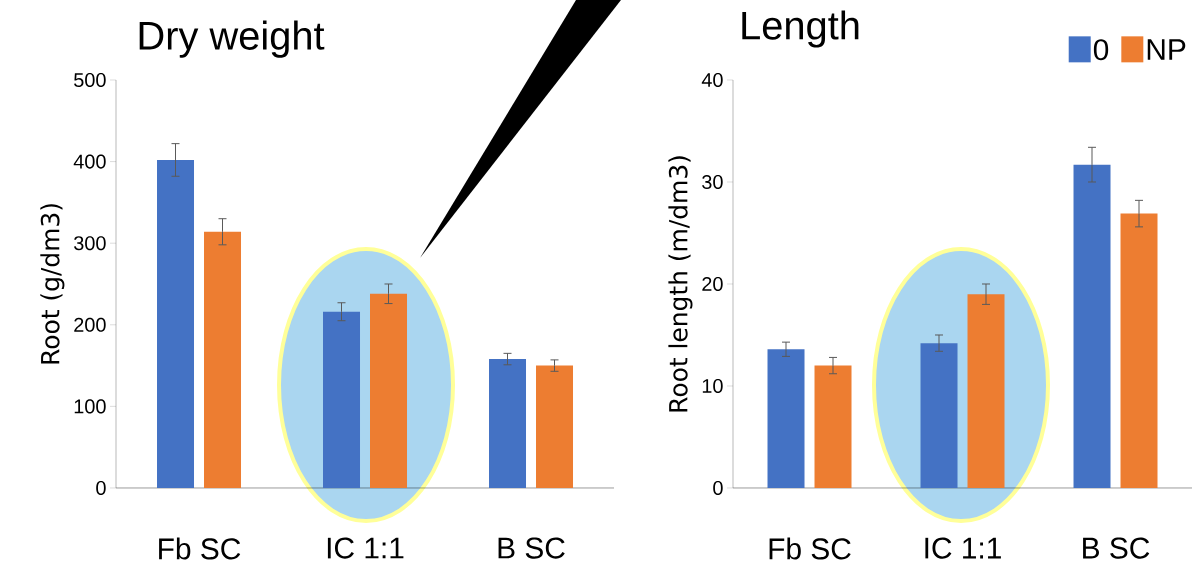 The height and width of the screenshot is (583, 1202). What do you see at coordinates (90, 324) in the screenshot?
I see `y-tick-label: 200` at bounding box center [90, 324].